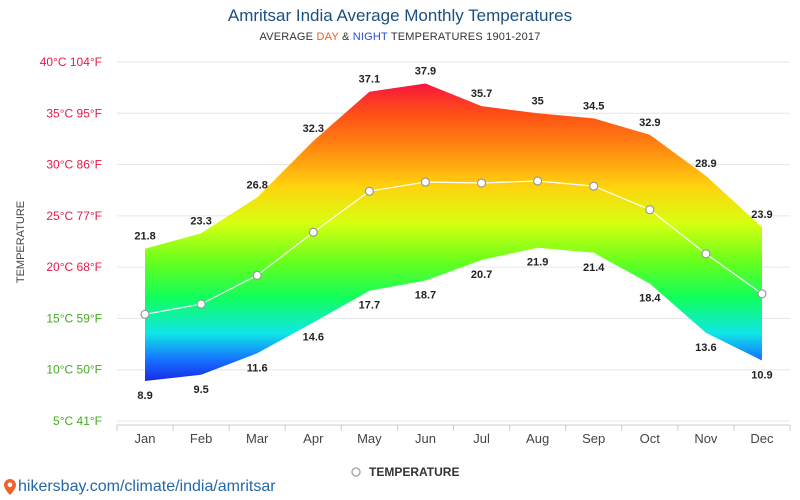 This screenshot has height=500, width=800. I want to click on subtitle-night-word: NIGHT, so click(370, 37).